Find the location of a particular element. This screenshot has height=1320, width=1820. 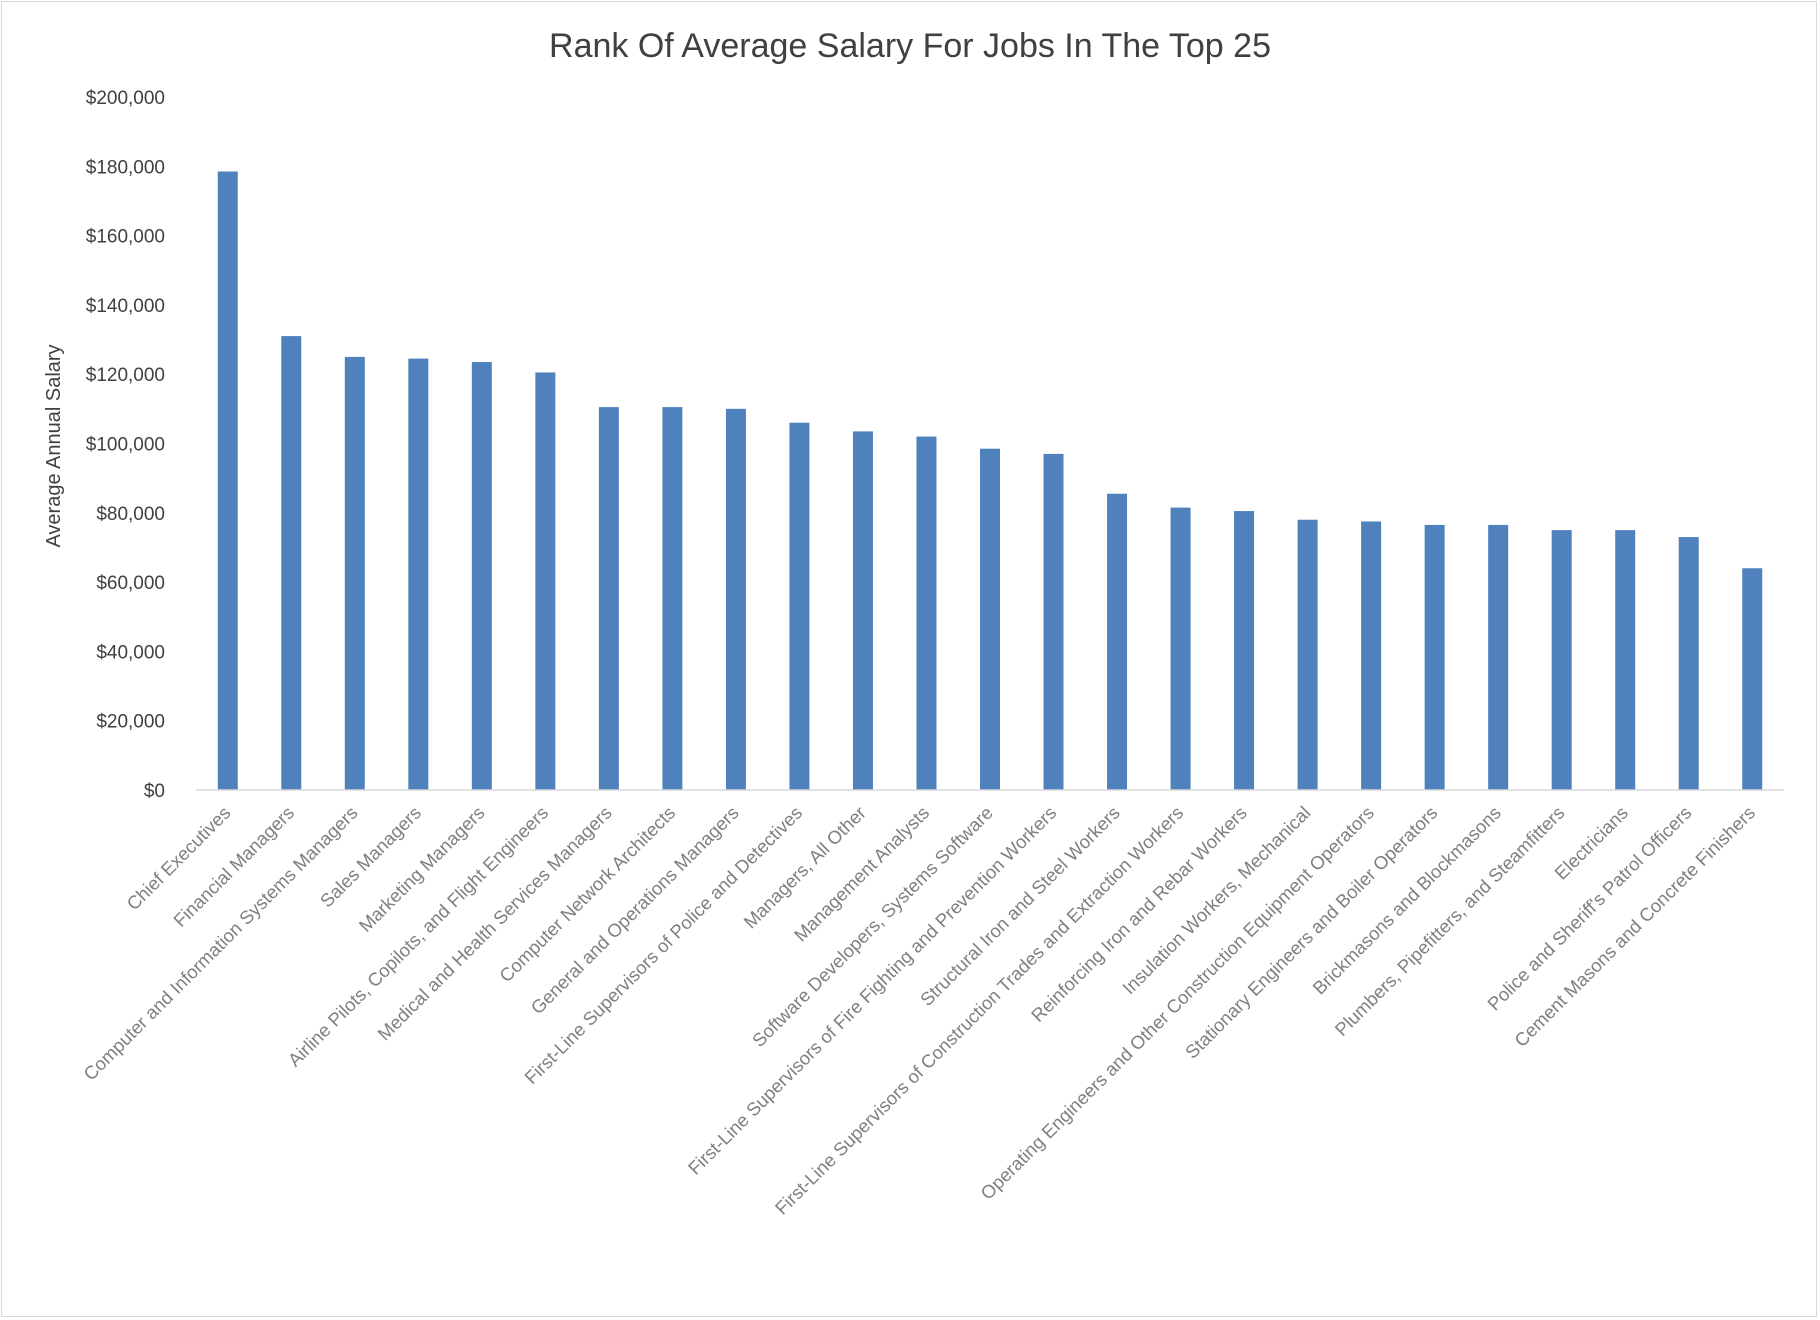

y-tick-label: $120,000 is located at coordinates (125, 375).